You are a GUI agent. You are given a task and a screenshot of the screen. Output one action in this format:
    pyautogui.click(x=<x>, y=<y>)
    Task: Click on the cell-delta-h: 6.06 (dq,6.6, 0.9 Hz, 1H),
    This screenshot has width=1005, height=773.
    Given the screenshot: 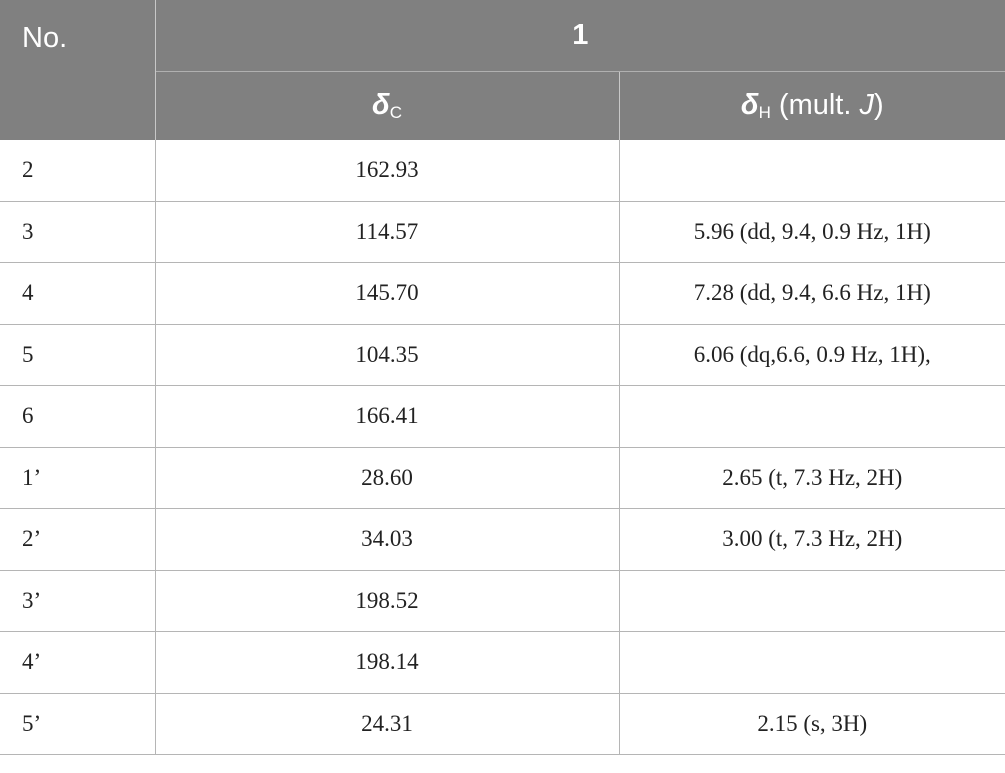 What is the action you would take?
    pyautogui.click(x=812, y=355)
    